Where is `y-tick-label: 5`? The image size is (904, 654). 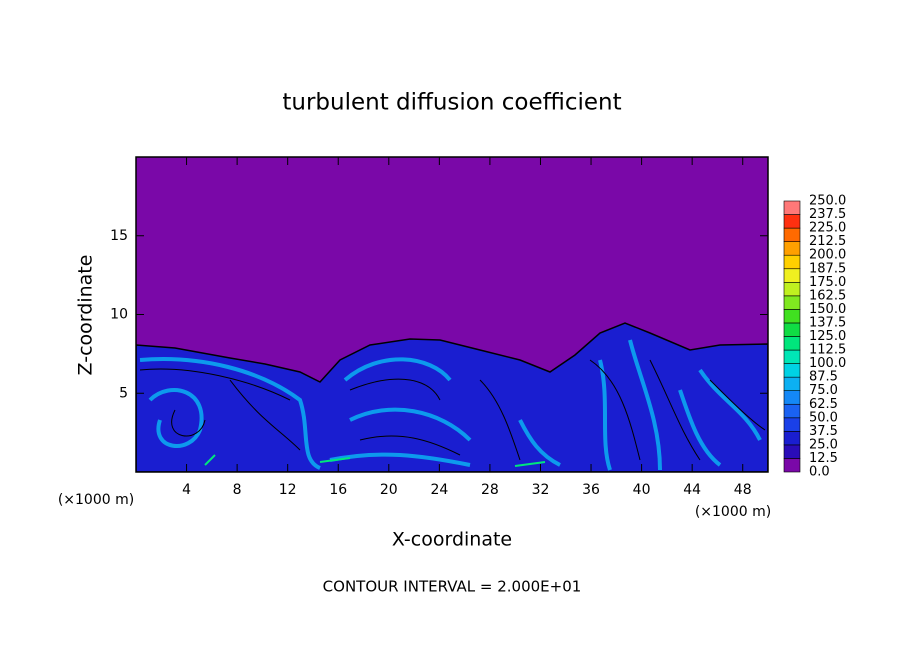
y-tick-label: 5 is located at coordinates (123, 393).